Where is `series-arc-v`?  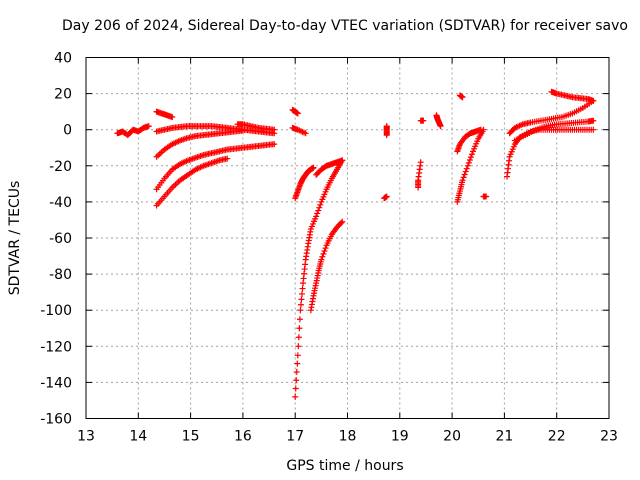 series-arc-v is located at coordinates (485, 196).